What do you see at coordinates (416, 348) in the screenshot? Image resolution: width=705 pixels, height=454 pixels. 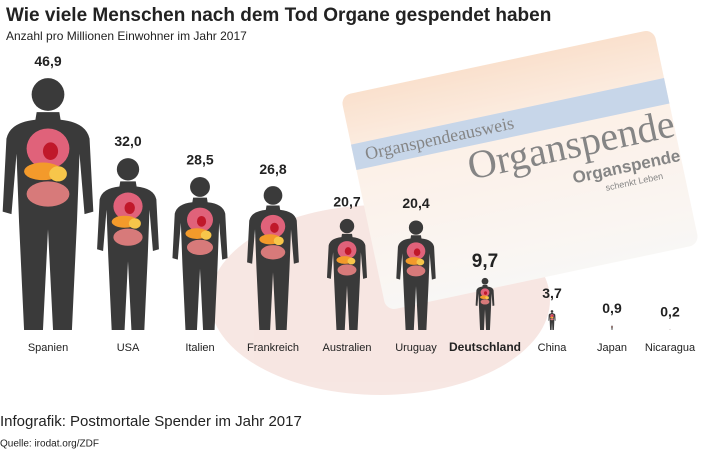 I see `category-label: Uruguay` at bounding box center [416, 348].